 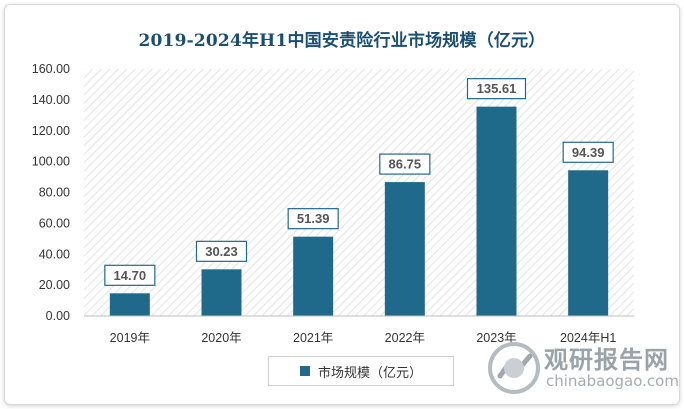 What do you see at coordinates (313, 338) in the screenshot?
I see `x-tick-label: 2021年` at bounding box center [313, 338].